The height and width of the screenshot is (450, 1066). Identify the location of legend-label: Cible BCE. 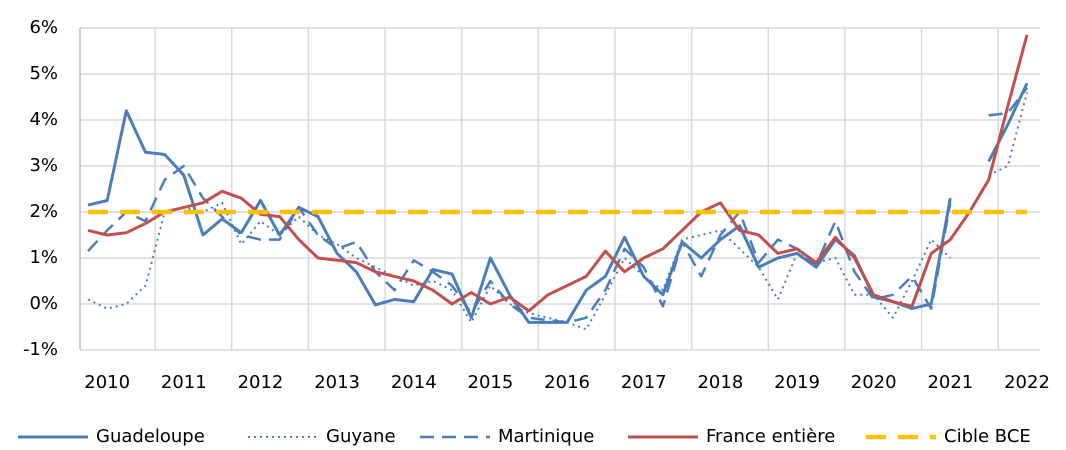
(987, 436).